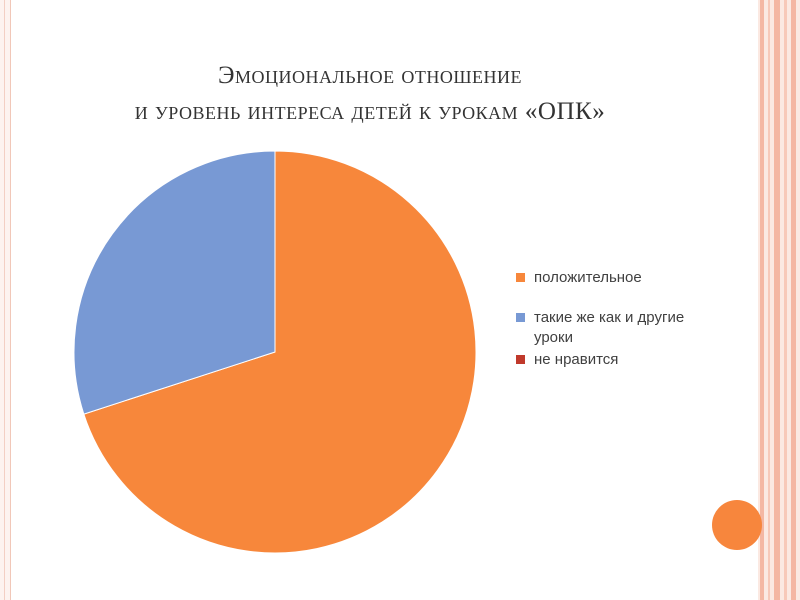 The height and width of the screenshot is (600, 800). Describe the element at coordinates (576, 359) in the screenshot. I see `legend-label: не нравится` at that location.